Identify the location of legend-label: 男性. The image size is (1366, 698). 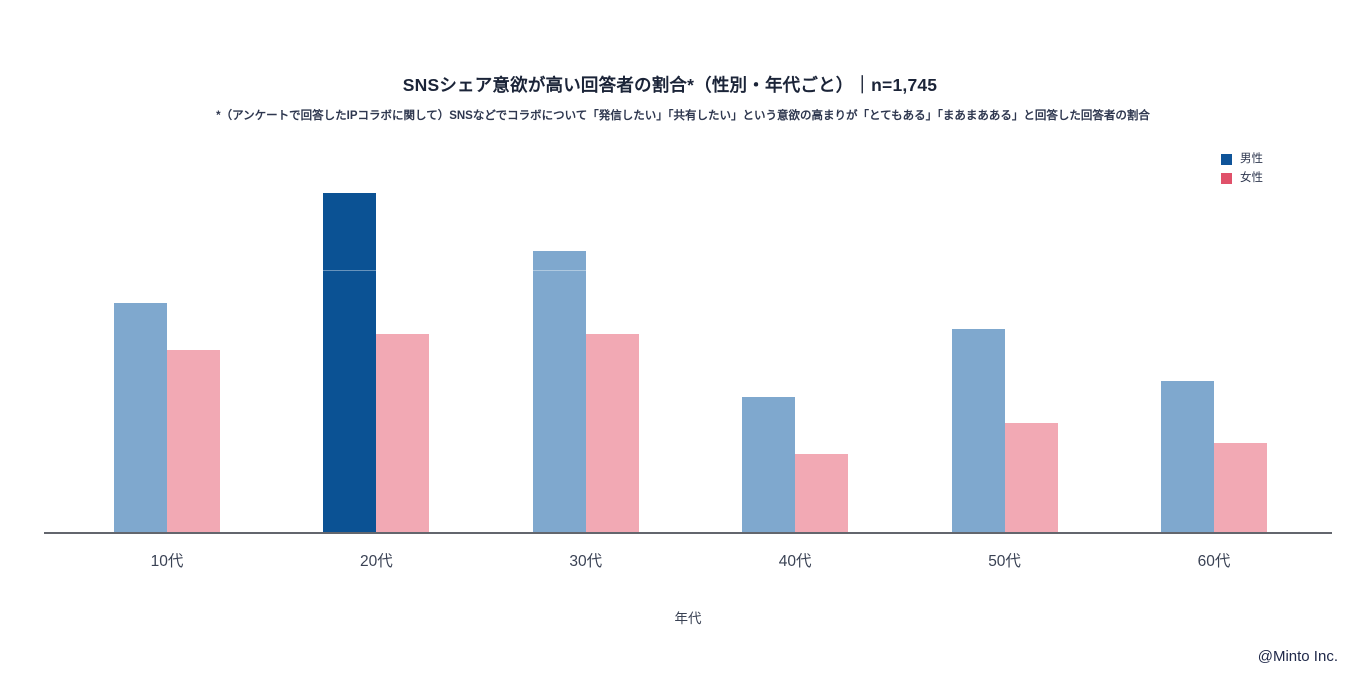
(1251, 159).